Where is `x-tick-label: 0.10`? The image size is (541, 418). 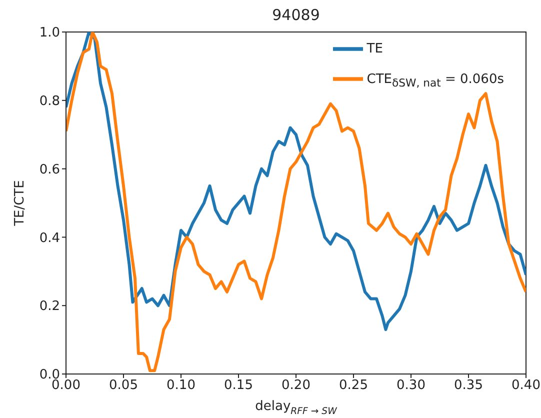
x-tick-label: 0.10 is located at coordinates (181, 386).